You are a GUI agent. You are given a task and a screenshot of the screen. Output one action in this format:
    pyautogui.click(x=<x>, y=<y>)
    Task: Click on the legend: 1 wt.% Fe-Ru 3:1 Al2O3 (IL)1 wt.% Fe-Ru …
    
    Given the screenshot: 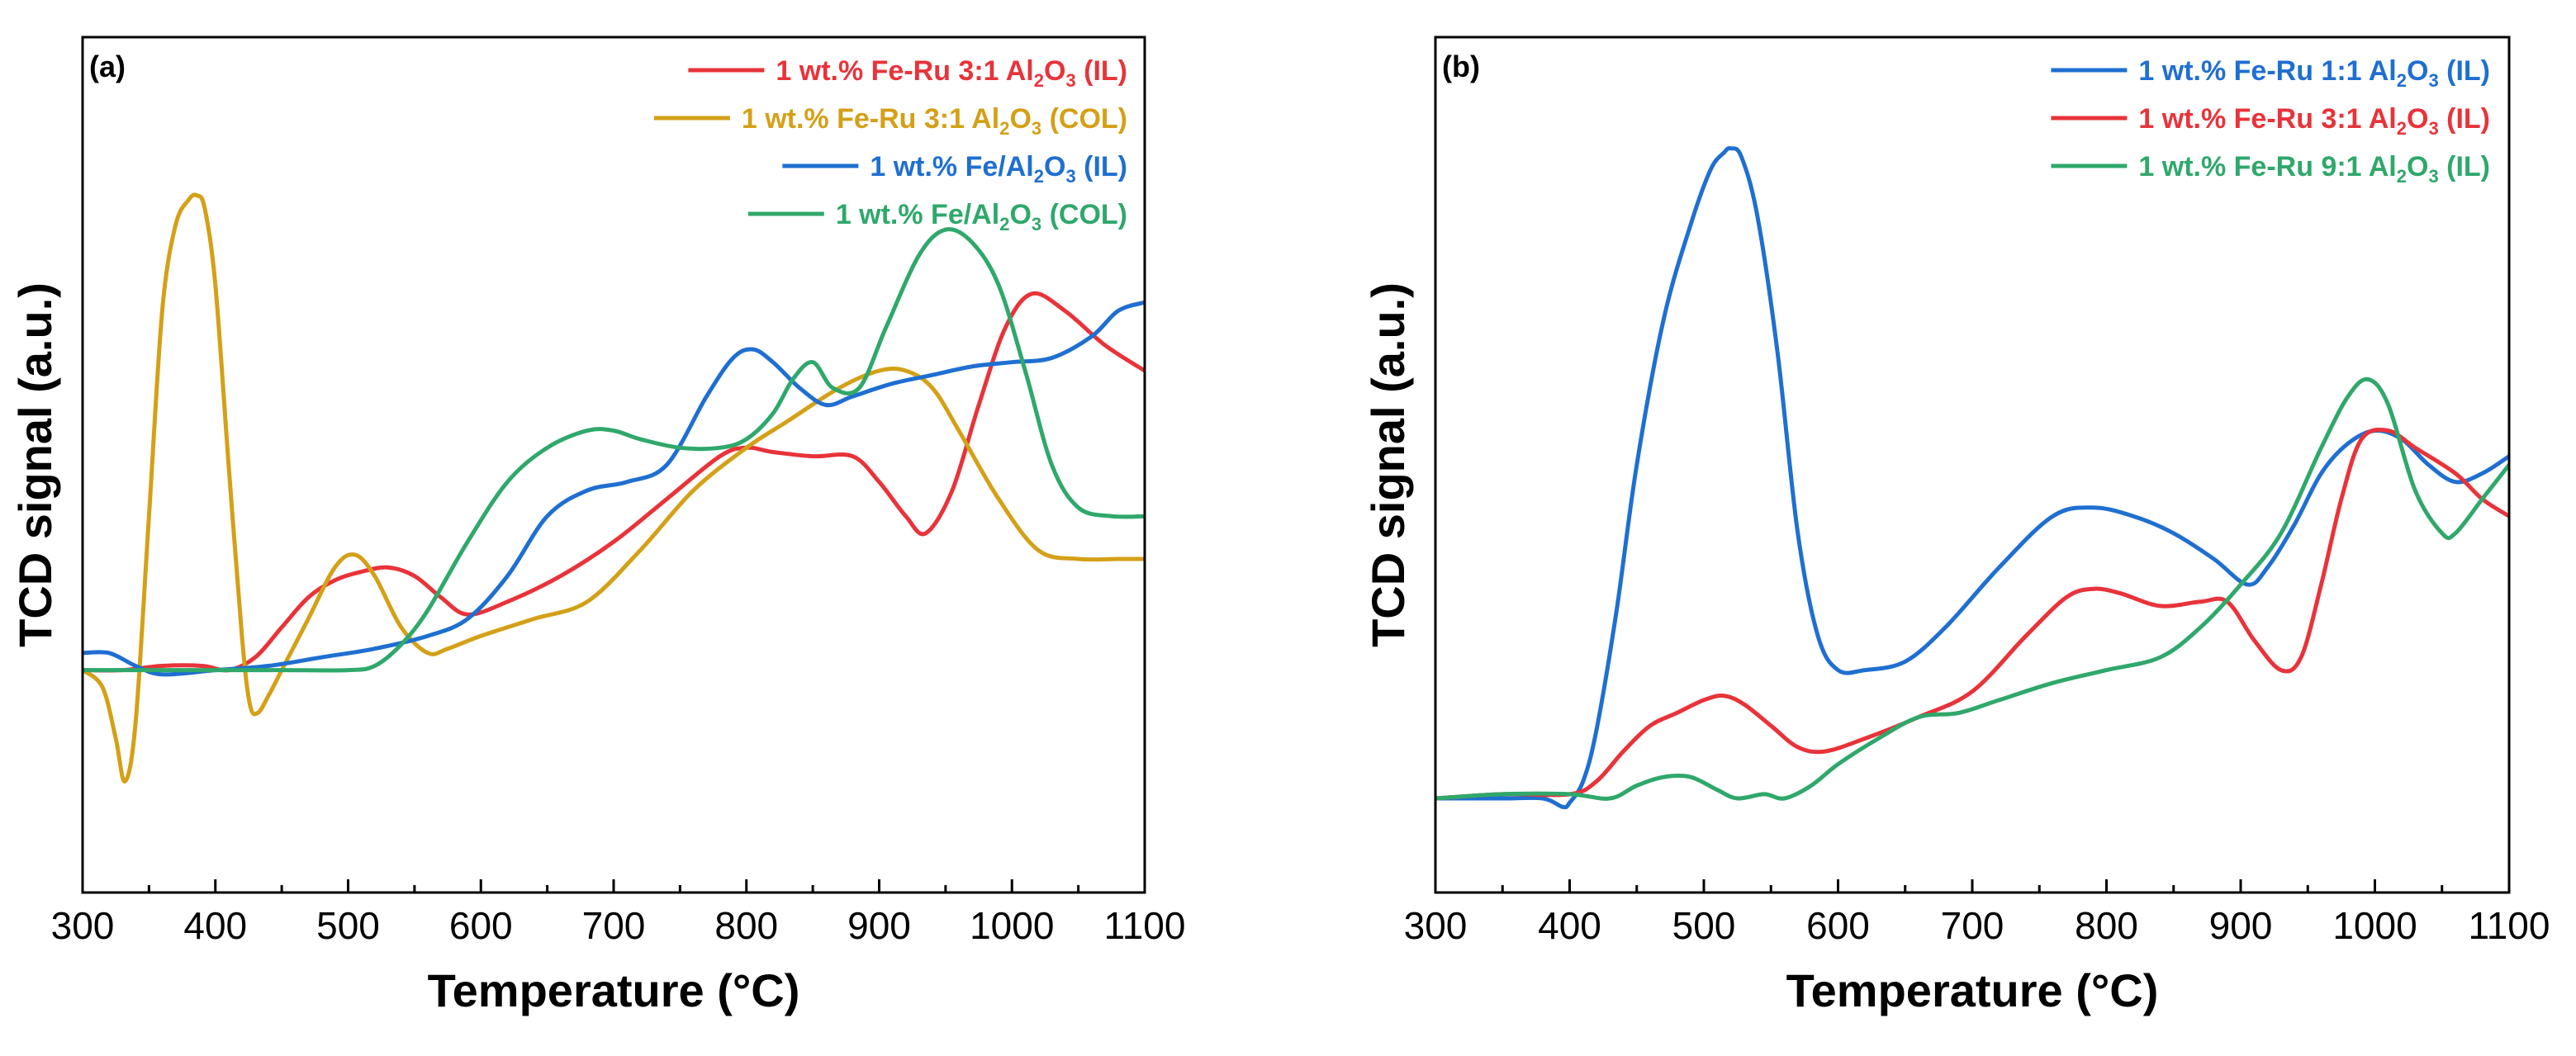 What is the action you would take?
    pyautogui.click(x=890, y=144)
    